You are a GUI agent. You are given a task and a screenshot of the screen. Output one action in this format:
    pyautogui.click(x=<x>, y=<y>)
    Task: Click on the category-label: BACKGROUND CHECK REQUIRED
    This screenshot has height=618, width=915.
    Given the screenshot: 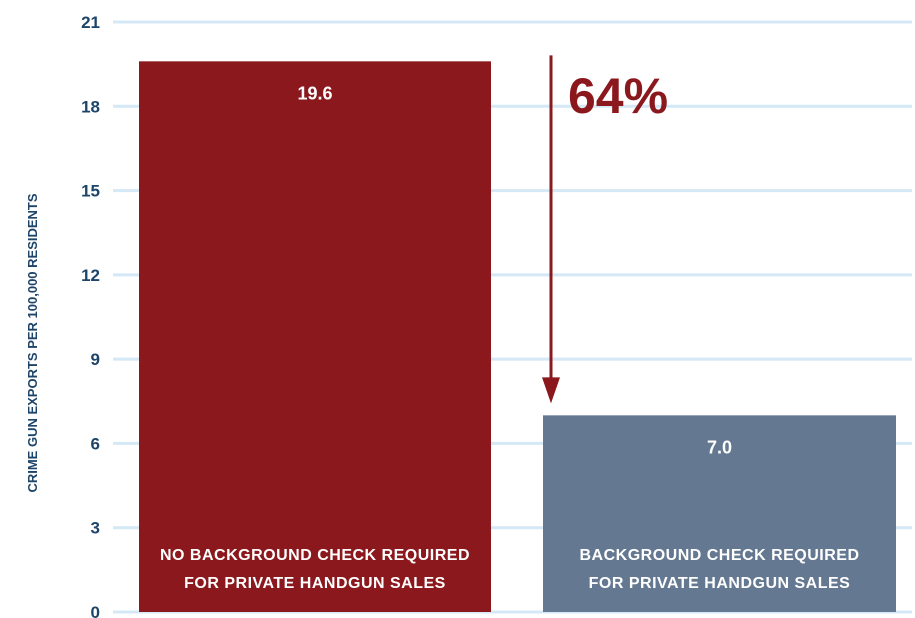 What is the action you would take?
    pyautogui.click(x=719, y=555)
    